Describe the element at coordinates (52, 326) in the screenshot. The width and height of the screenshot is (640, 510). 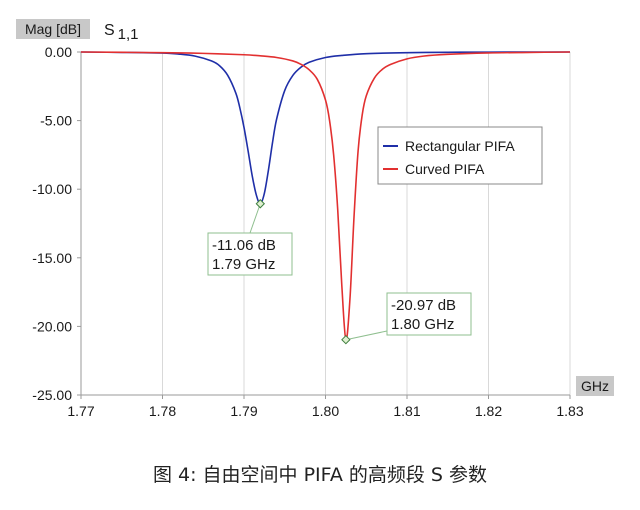
I see `y-tick-label: -20.00` at that location.